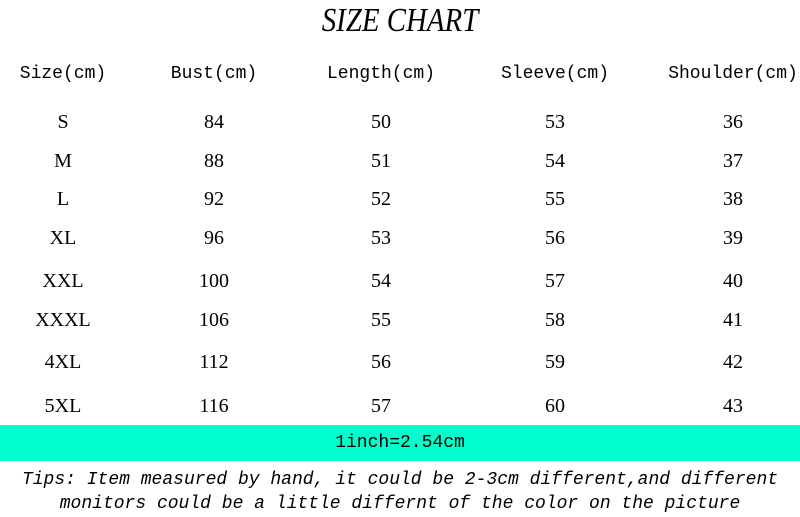  What do you see at coordinates (63, 74) in the screenshot?
I see `column-header: Size(cm)` at bounding box center [63, 74].